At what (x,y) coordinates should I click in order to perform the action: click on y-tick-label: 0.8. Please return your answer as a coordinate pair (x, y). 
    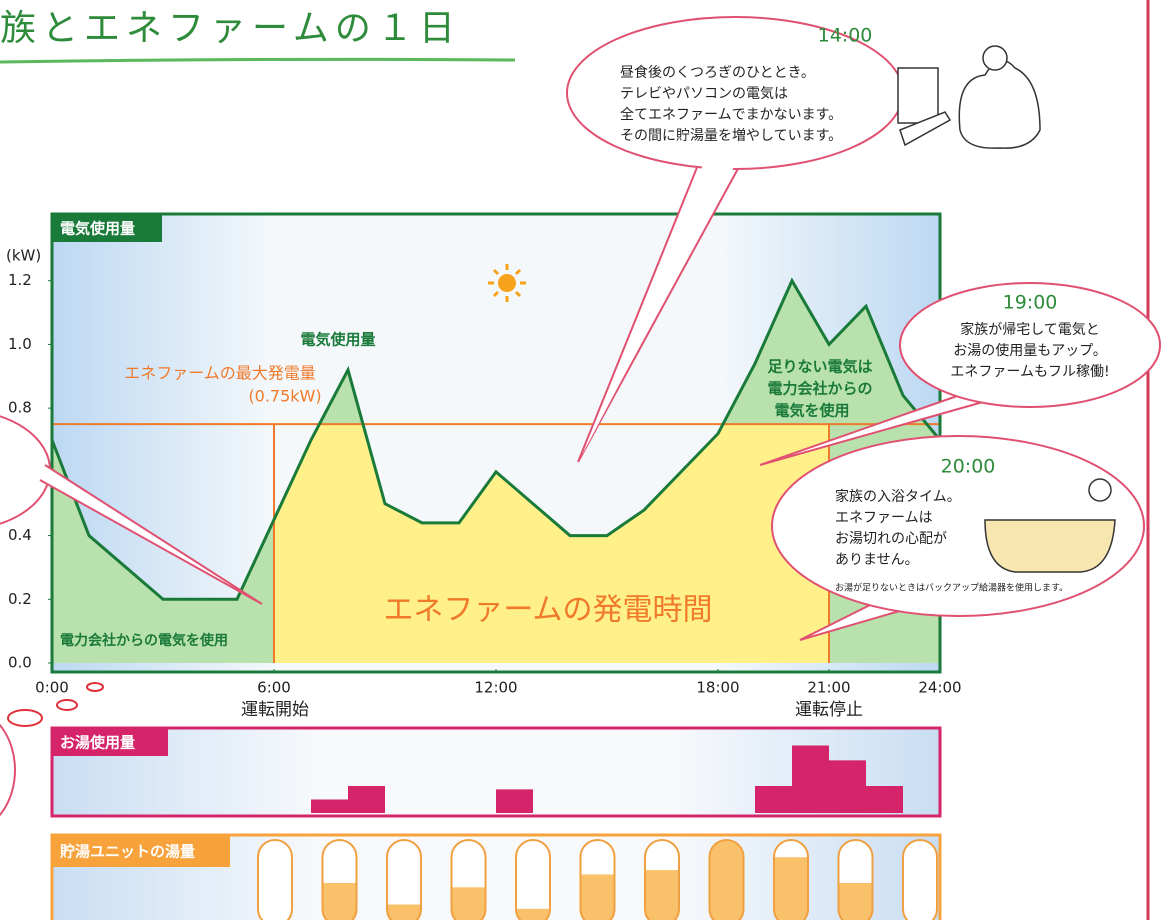
    Looking at the image, I should click on (20, 408).